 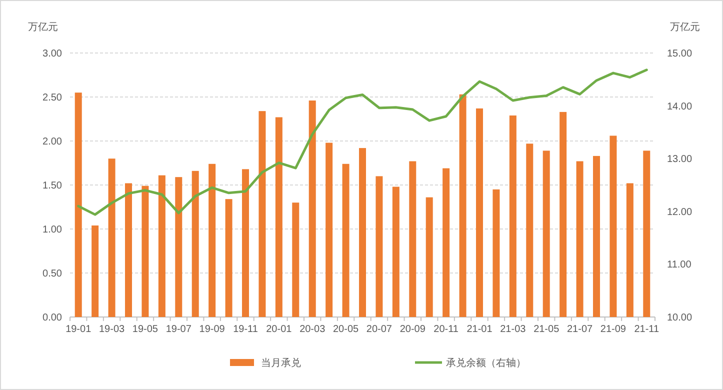 I want to click on xtick: 21-05, so click(x=547, y=329).